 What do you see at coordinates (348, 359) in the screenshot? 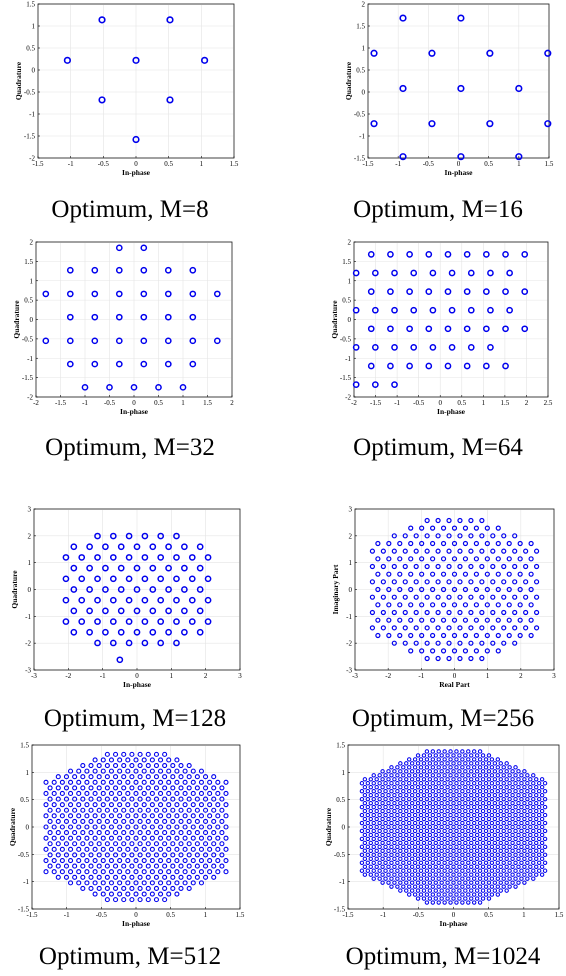
I see `y-tick-label: -1` at bounding box center [348, 359].